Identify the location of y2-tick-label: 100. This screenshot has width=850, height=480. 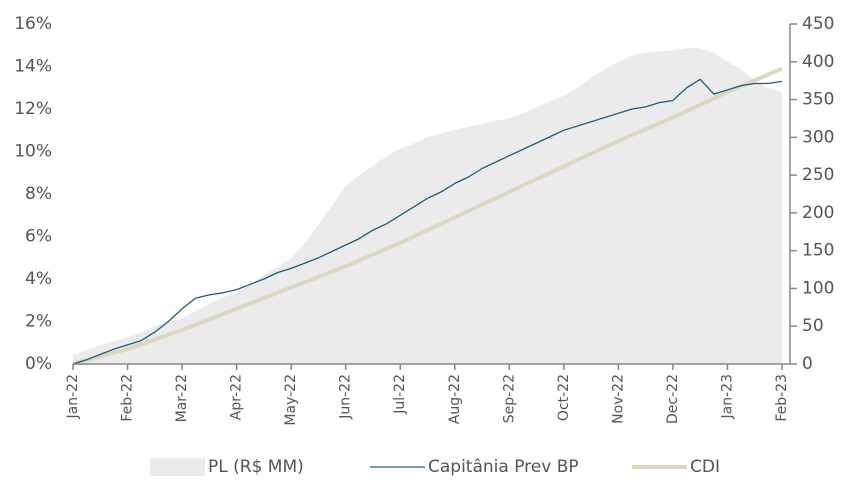
(818, 288).